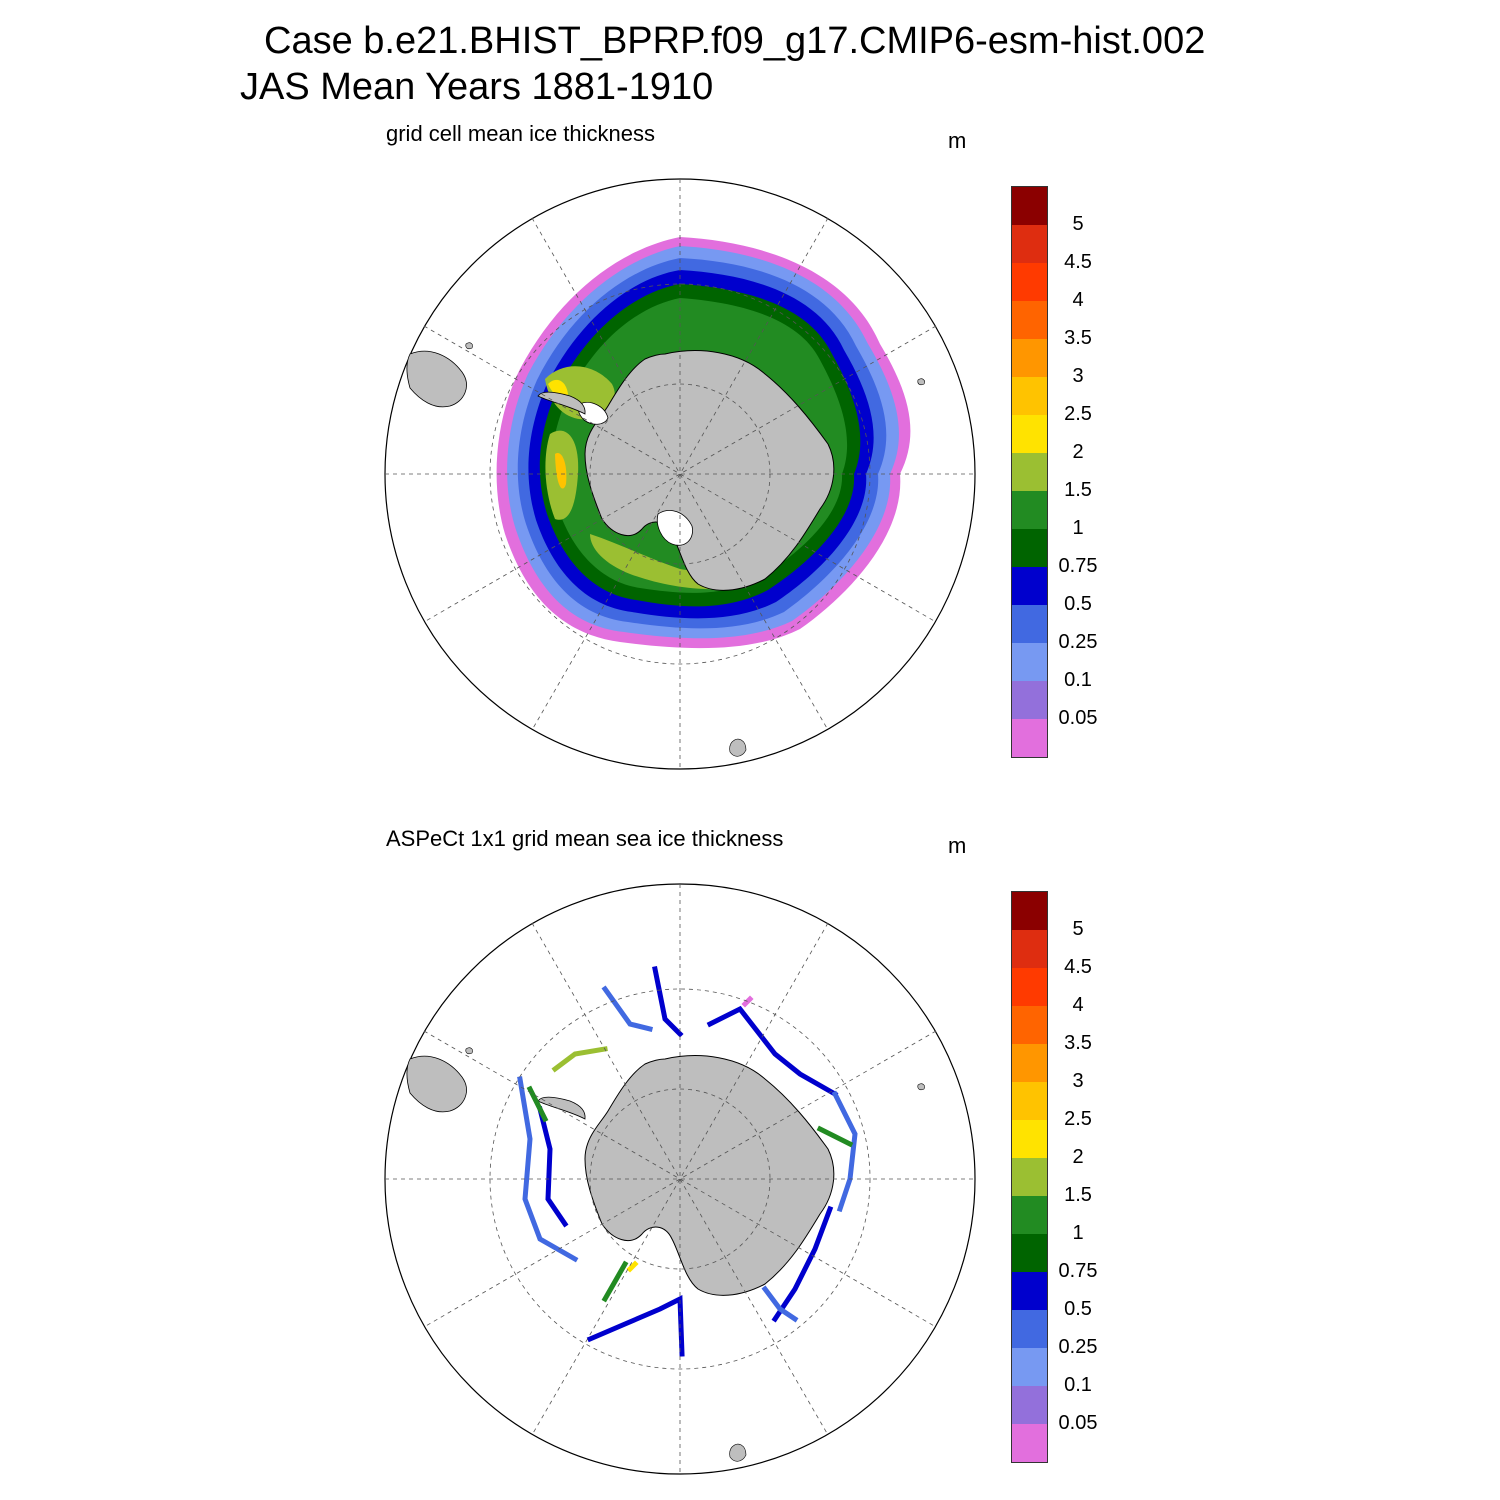 The width and height of the screenshot is (1500, 1500). Describe the element at coordinates (558, 388) in the screenshot. I see `ice-patch-2-weddell` at that location.